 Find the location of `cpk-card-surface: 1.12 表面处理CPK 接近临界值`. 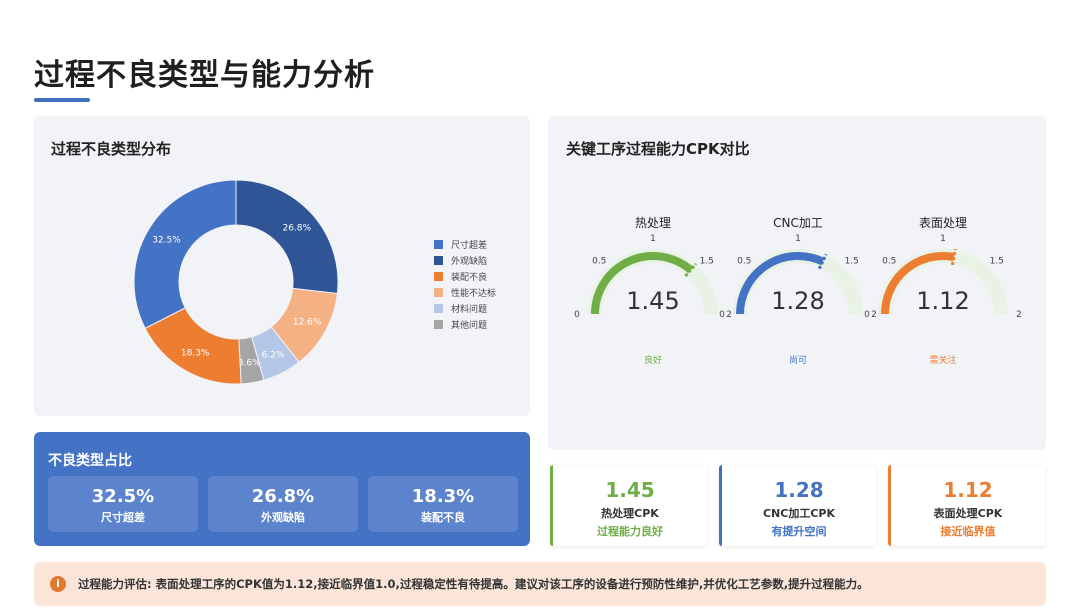

cpk-card-surface: 1.12 表面处理CPK 接近临界值 is located at coordinates (966, 505).